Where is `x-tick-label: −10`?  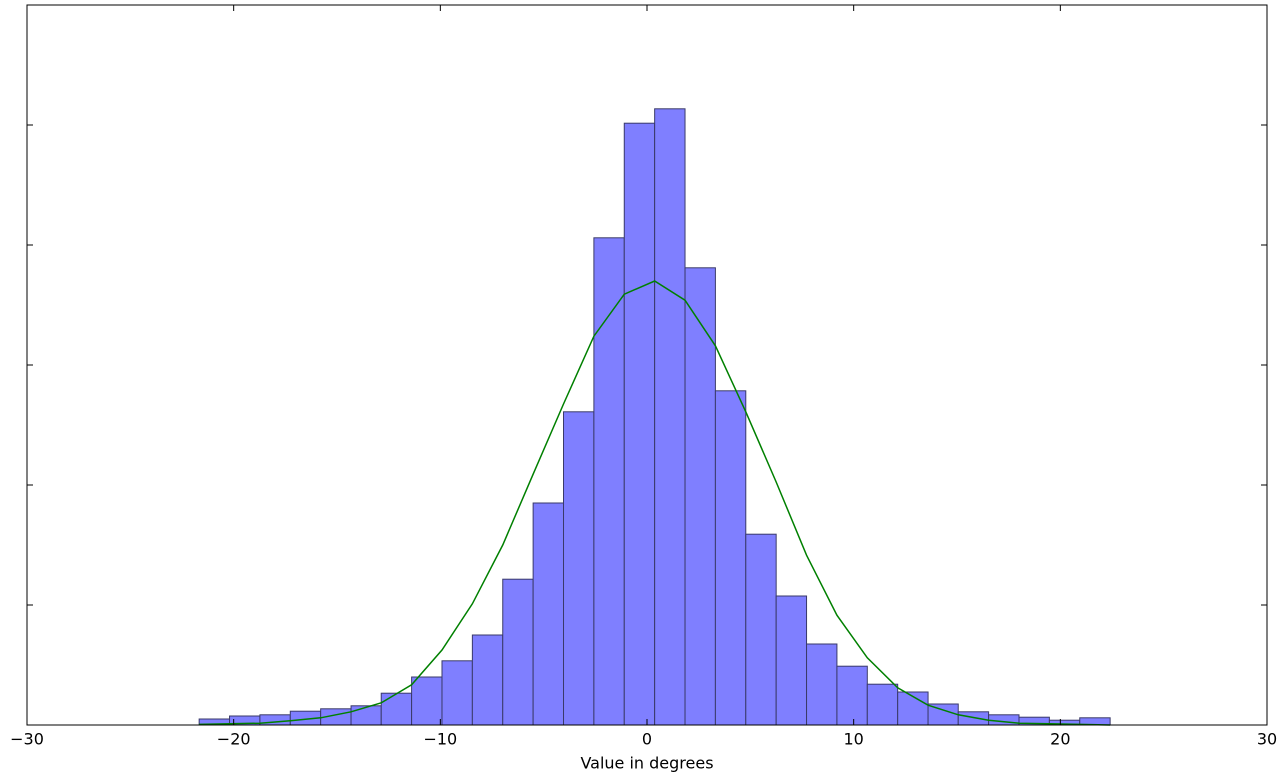 x-tick-label: −10 is located at coordinates (440, 739).